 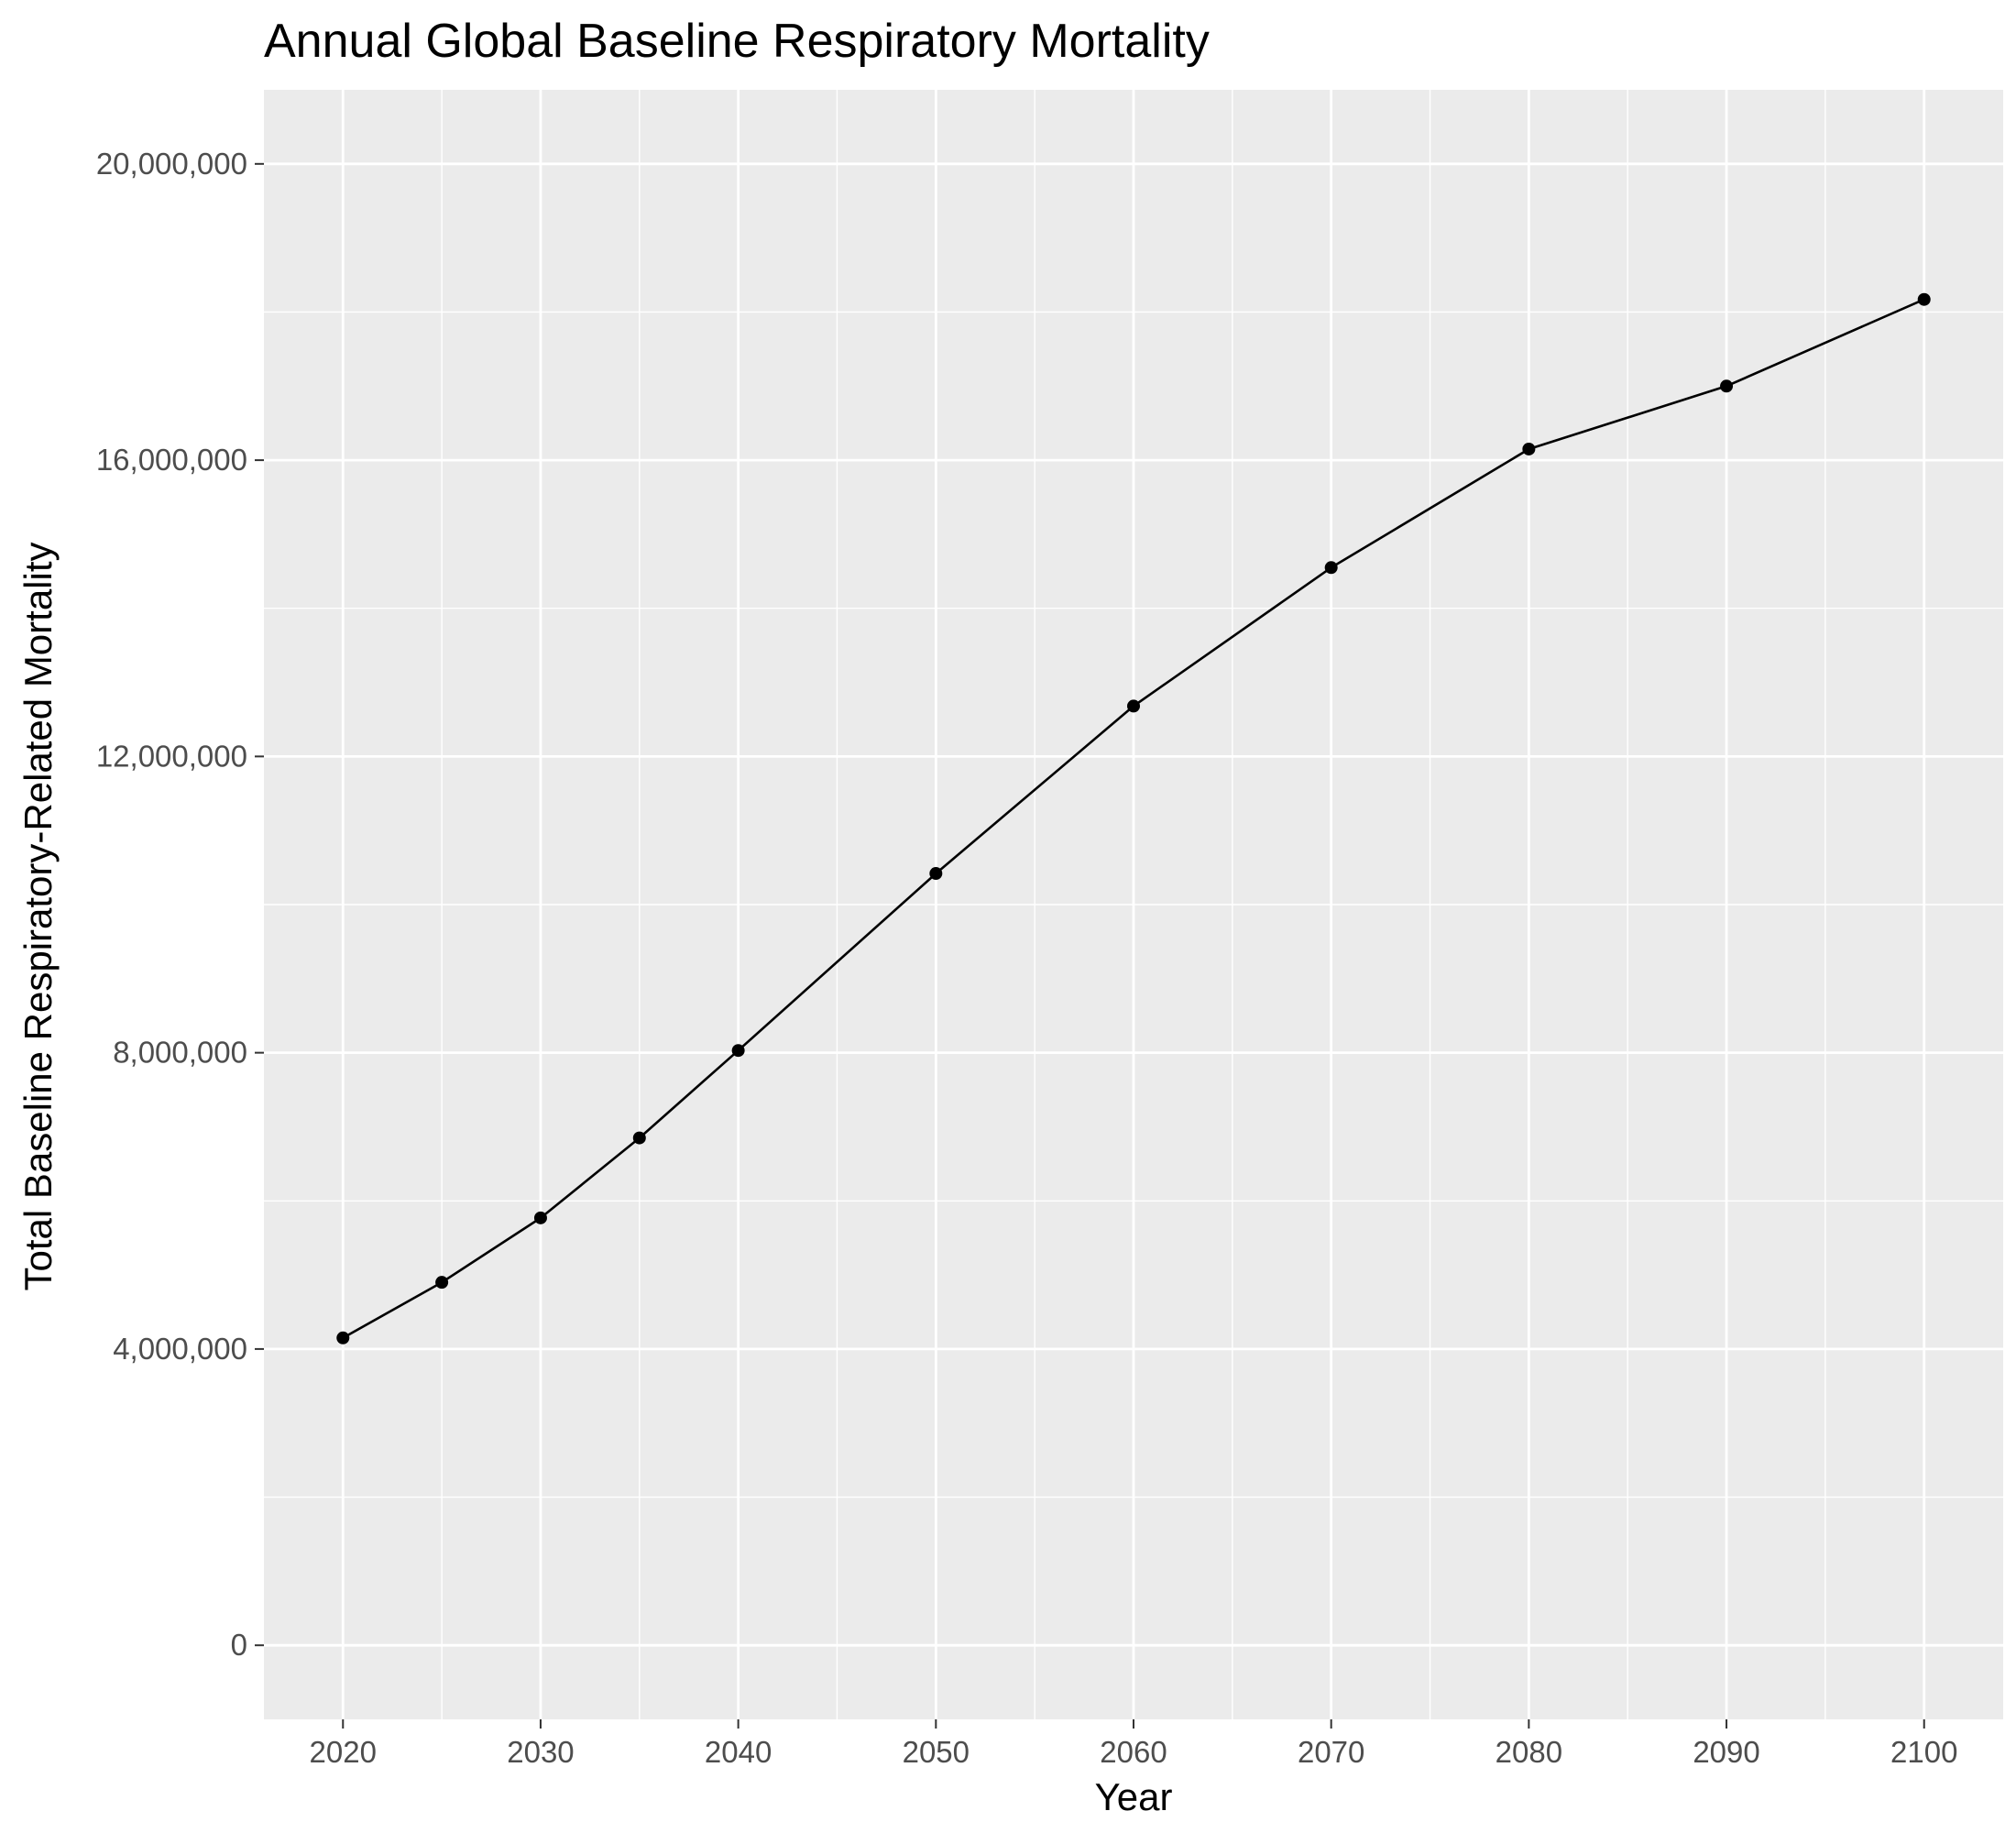 I want to click on x-axis-title: Year, so click(x=1134, y=1796).